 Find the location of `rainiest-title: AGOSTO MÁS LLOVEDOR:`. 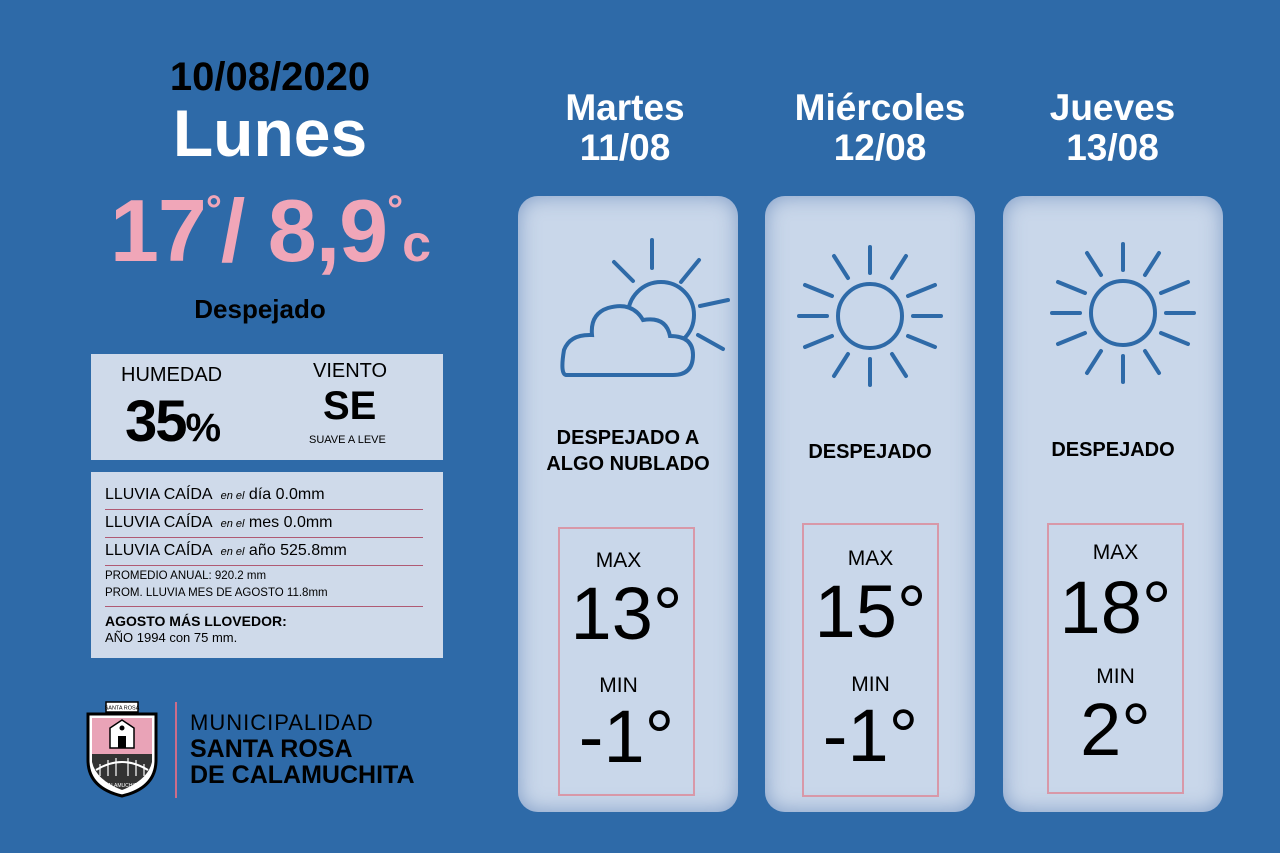

rainiest-title: AGOSTO MÁS LLOVEDOR: is located at coordinates (196, 621).